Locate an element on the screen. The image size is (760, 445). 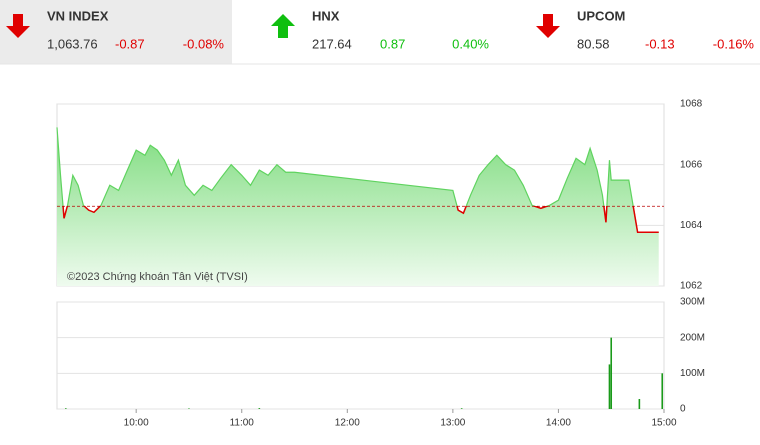
index-name: UPCOM is located at coordinates (601, 15).